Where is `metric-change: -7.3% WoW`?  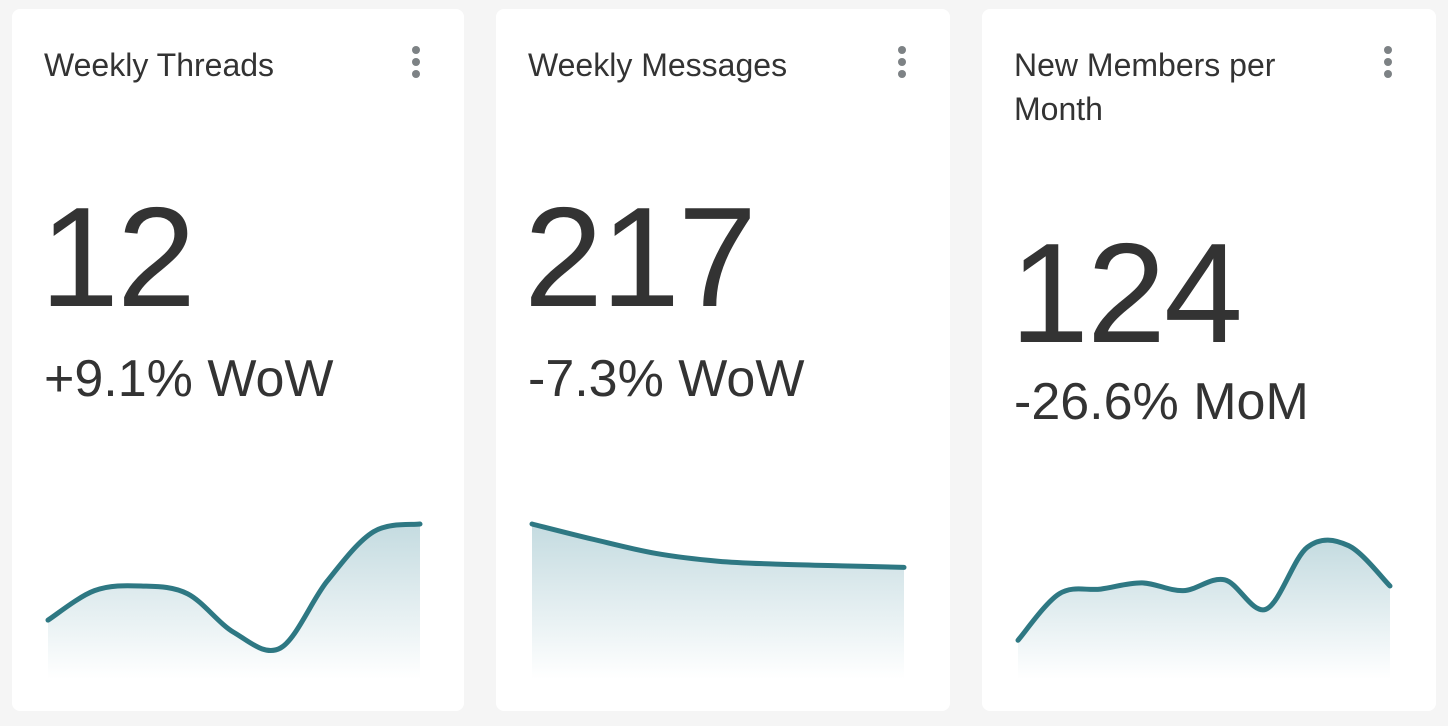 metric-change: -7.3% WoW is located at coordinates (666, 379).